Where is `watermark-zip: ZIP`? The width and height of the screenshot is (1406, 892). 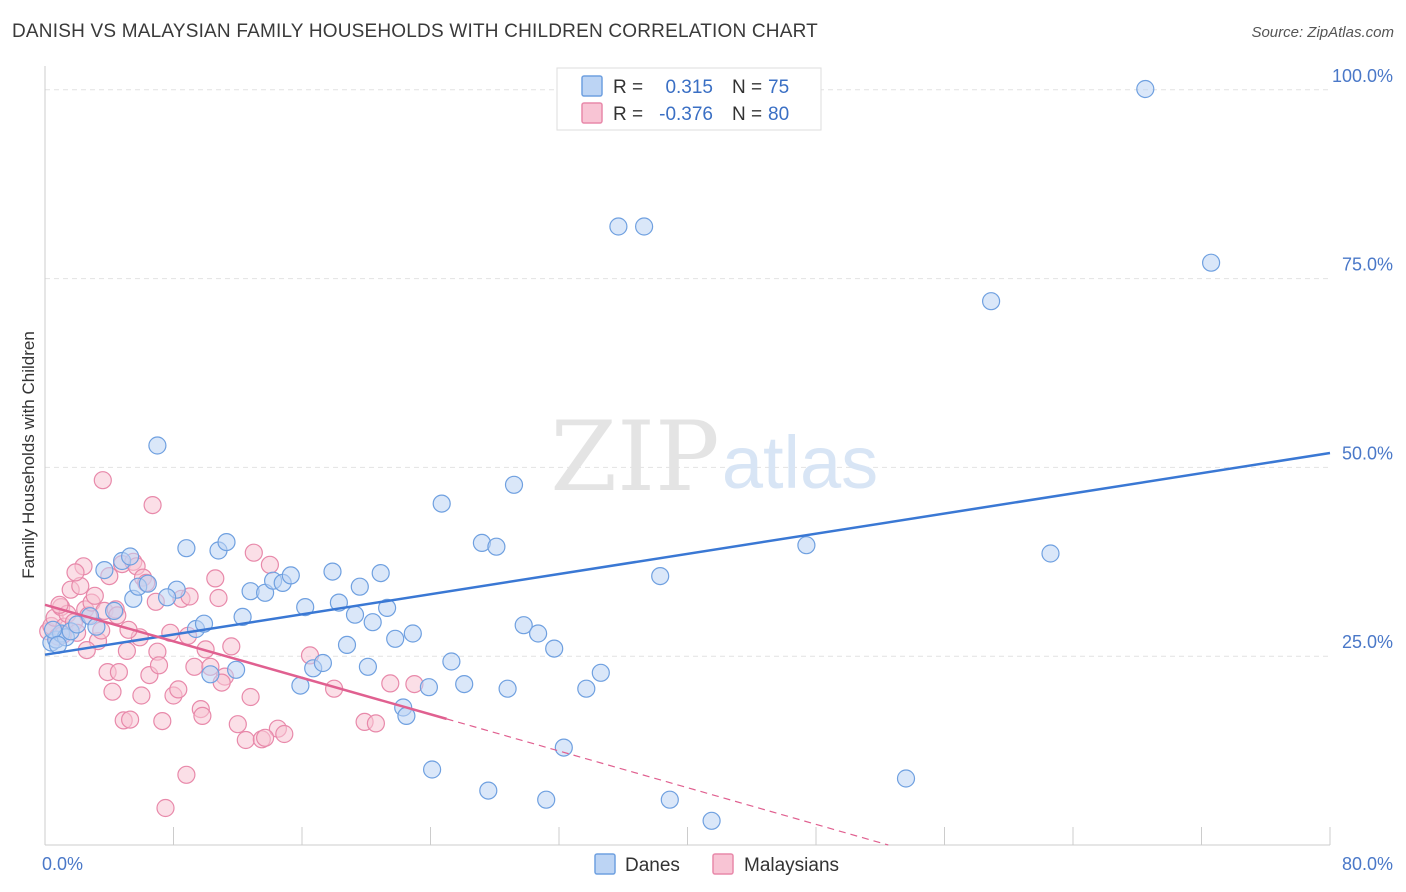 watermark-zip: ZIP is located at coordinates (634, 457).